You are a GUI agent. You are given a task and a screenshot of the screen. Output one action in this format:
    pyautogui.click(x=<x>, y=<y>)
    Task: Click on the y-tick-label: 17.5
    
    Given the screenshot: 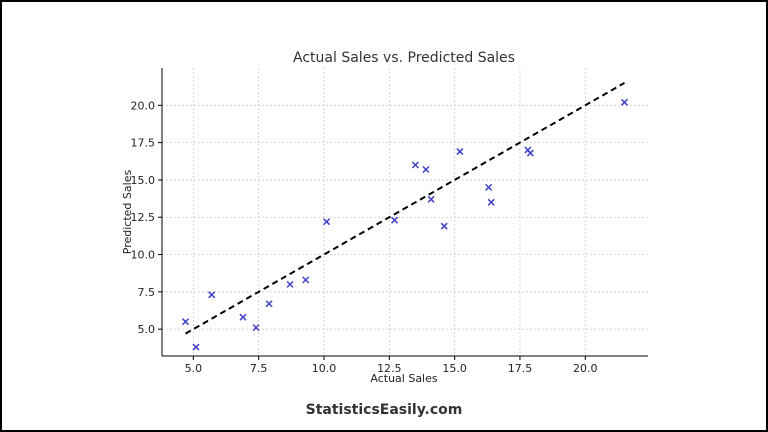 What is the action you would take?
    pyautogui.click(x=143, y=143)
    